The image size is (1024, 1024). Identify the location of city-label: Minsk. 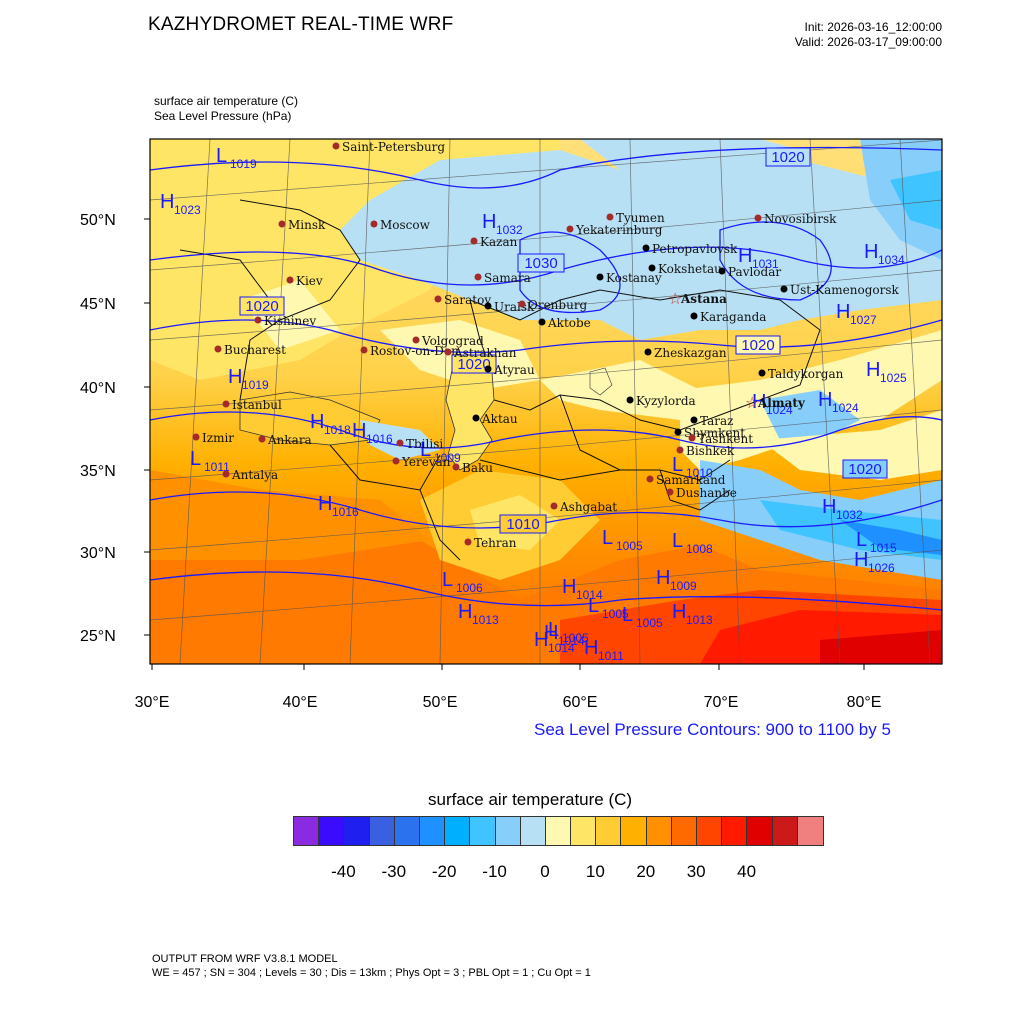
(307, 225).